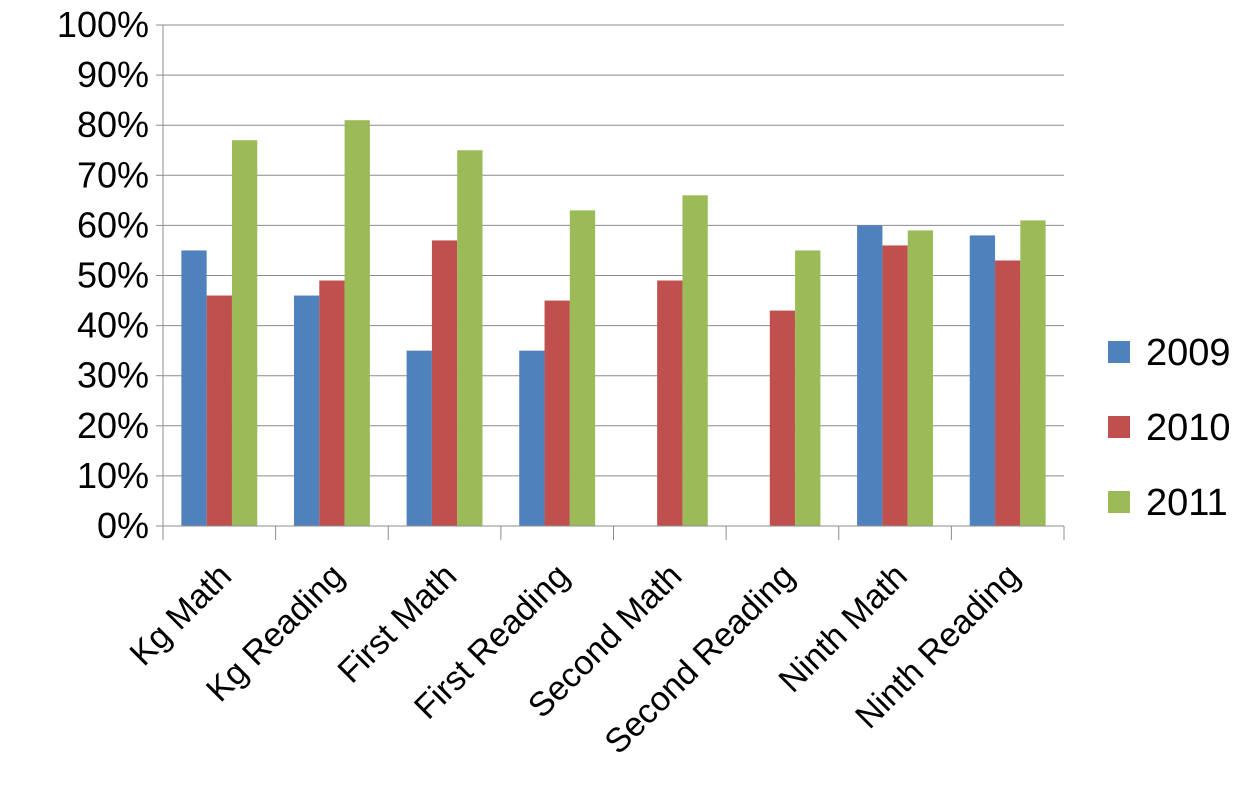 The width and height of the screenshot is (1248, 807). What do you see at coordinates (1188, 353) in the screenshot?
I see `legend-label-2009: 2009` at bounding box center [1188, 353].